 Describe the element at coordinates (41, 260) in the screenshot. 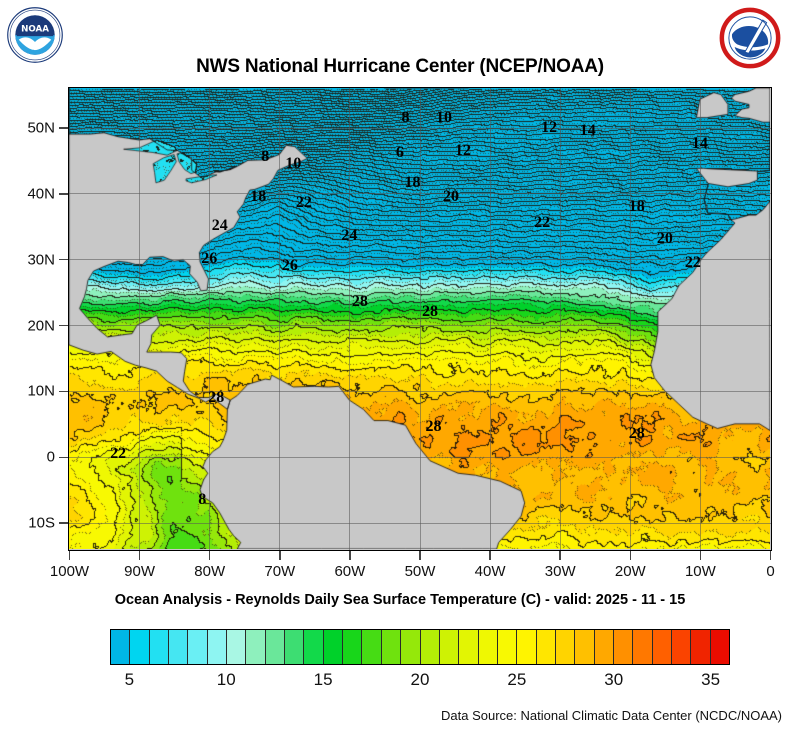

I see `y-axis-label: 30N` at that location.